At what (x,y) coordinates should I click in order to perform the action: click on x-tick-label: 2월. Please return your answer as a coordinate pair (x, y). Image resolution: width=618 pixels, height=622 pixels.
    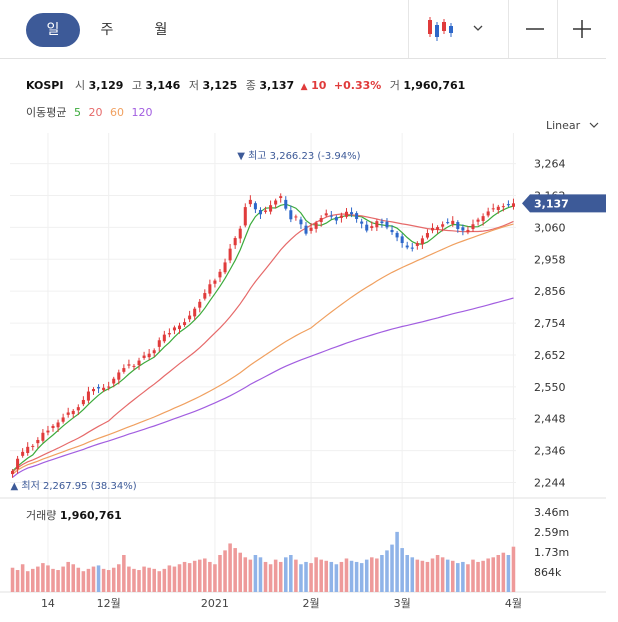
    Looking at the image, I should click on (311, 603).